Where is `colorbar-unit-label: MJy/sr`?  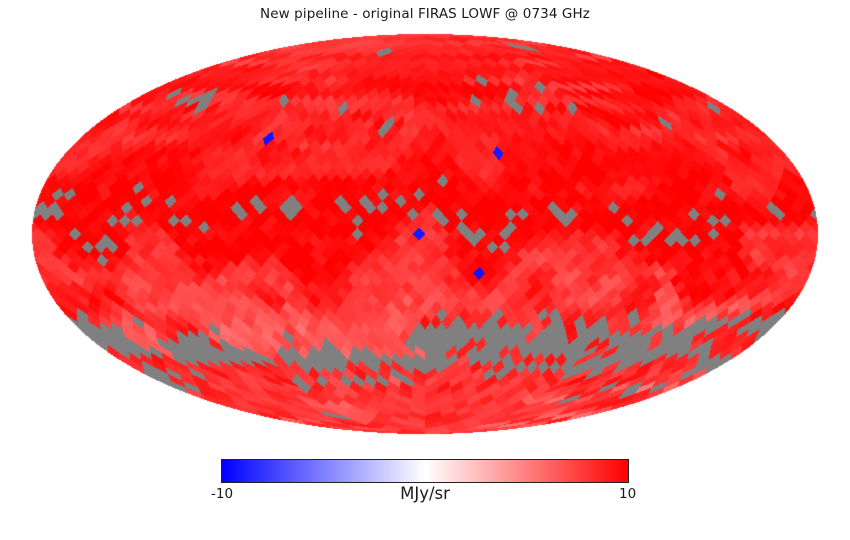 colorbar-unit-label: MJy/sr is located at coordinates (425, 493).